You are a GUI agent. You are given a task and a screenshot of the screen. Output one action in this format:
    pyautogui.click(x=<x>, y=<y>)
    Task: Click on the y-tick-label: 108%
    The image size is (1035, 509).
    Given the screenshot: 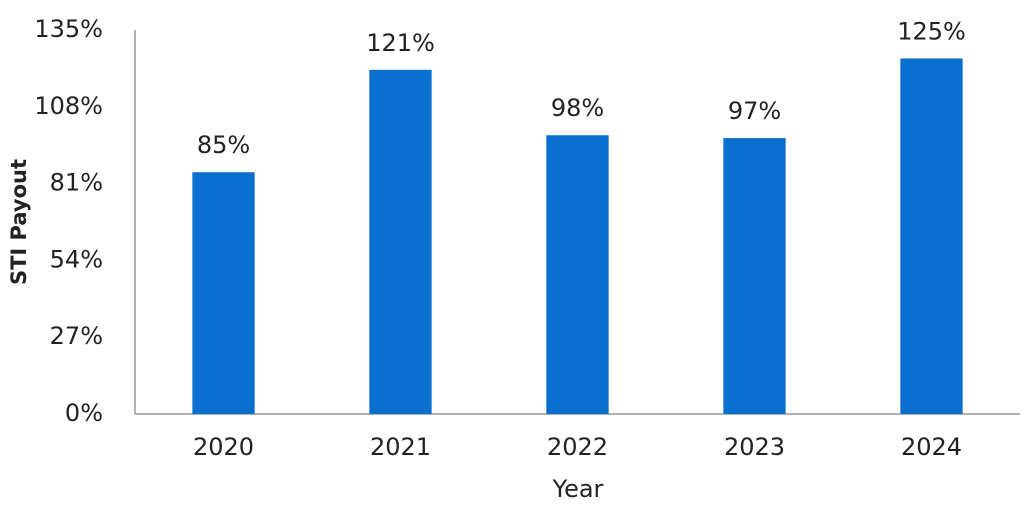 What is the action you would take?
    pyautogui.click(x=68, y=106)
    